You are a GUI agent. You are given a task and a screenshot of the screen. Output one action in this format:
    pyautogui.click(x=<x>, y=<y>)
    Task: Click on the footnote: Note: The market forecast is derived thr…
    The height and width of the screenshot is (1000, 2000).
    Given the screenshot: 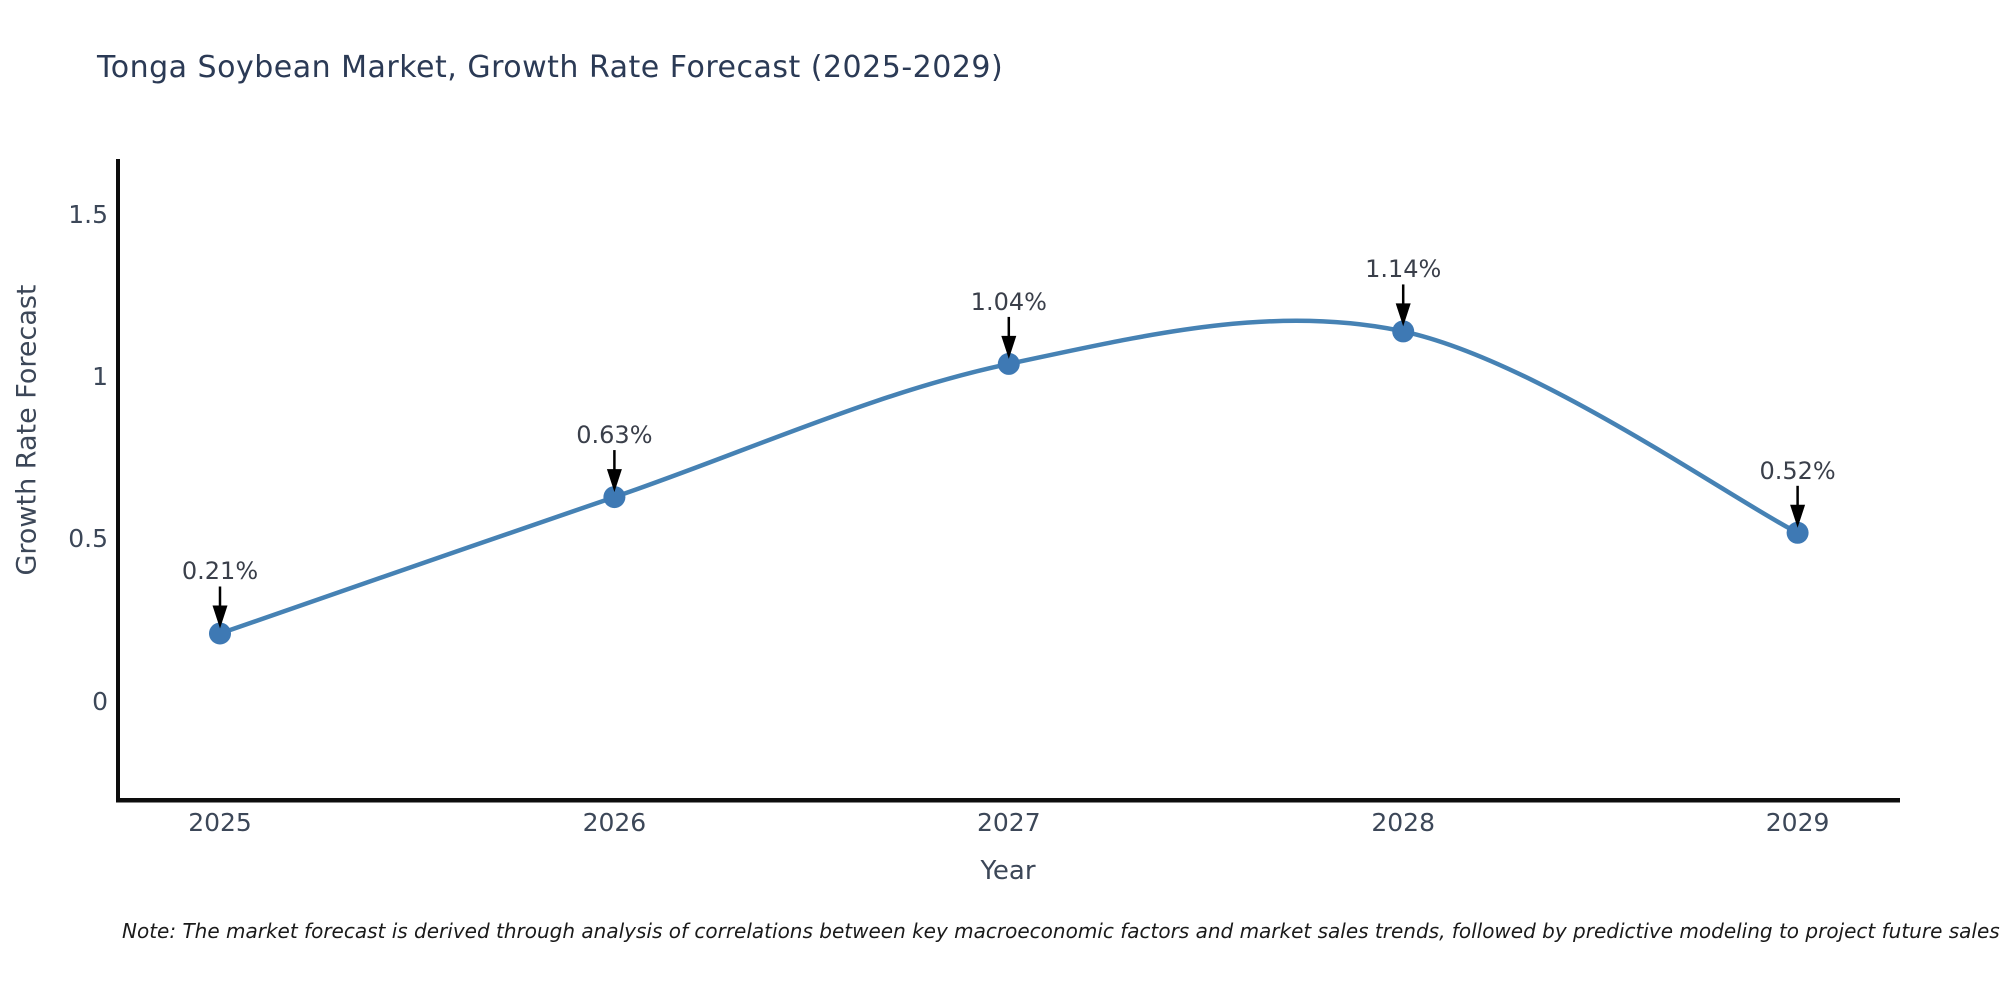 What is the action you would take?
    pyautogui.click(x=1061, y=931)
    